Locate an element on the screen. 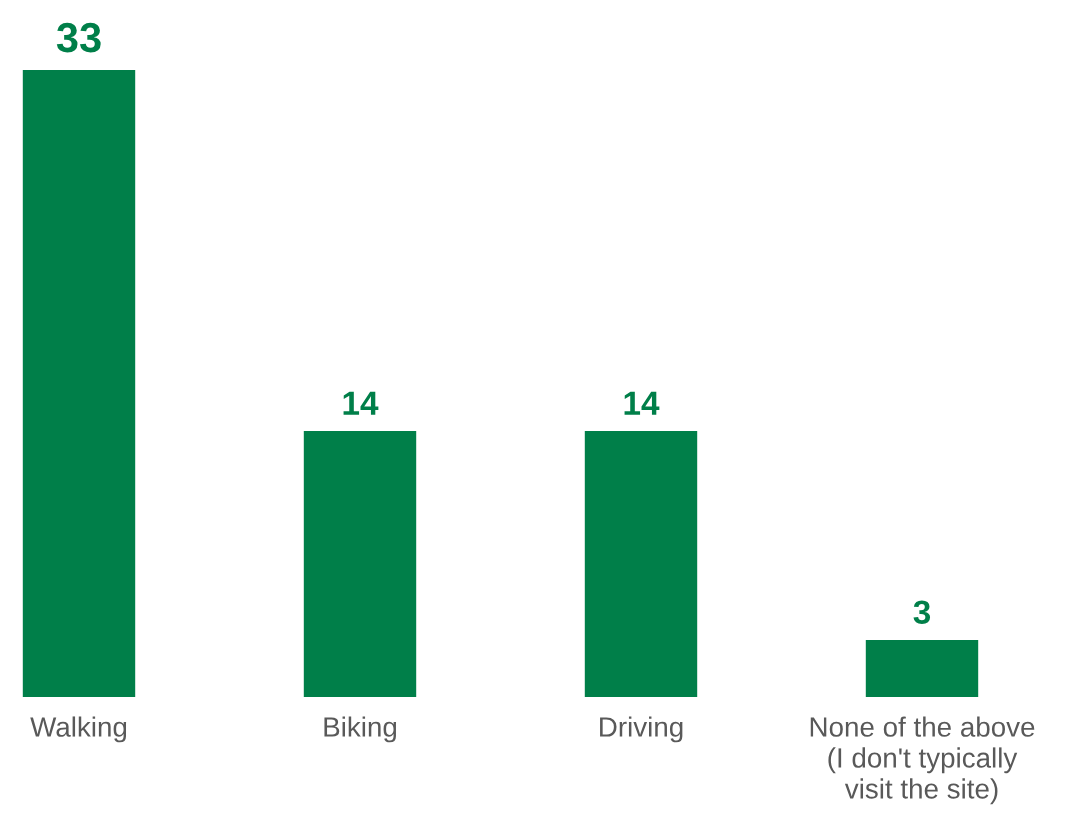 Image resolution: width=1086 pixels, height=825 pixels. data-label: 3 is located at coordinates (922, 612).